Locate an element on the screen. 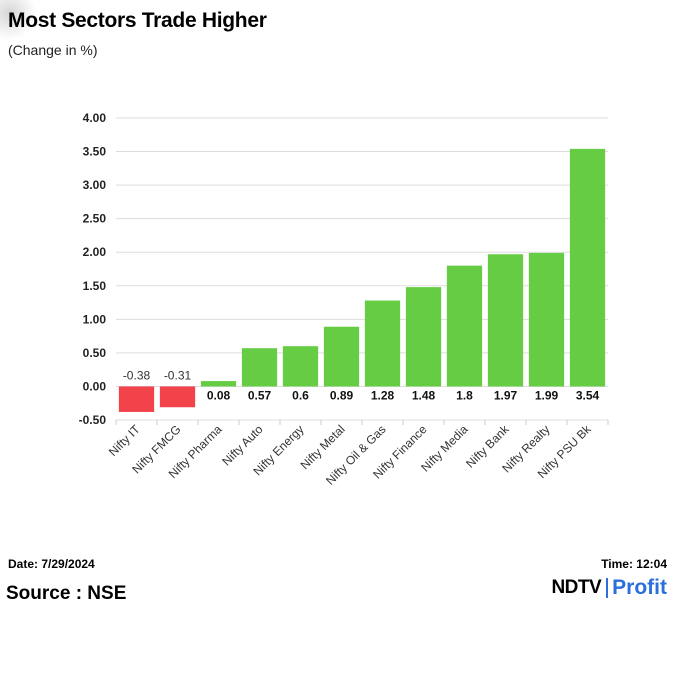  y-tick-label: 3.00 is located at coordinates (95, 185).